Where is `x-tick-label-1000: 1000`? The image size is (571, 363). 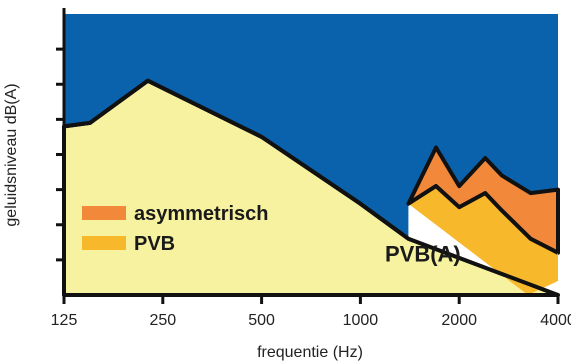 x-tick-label-1000: 1000 is located at coordinates (361, 320).